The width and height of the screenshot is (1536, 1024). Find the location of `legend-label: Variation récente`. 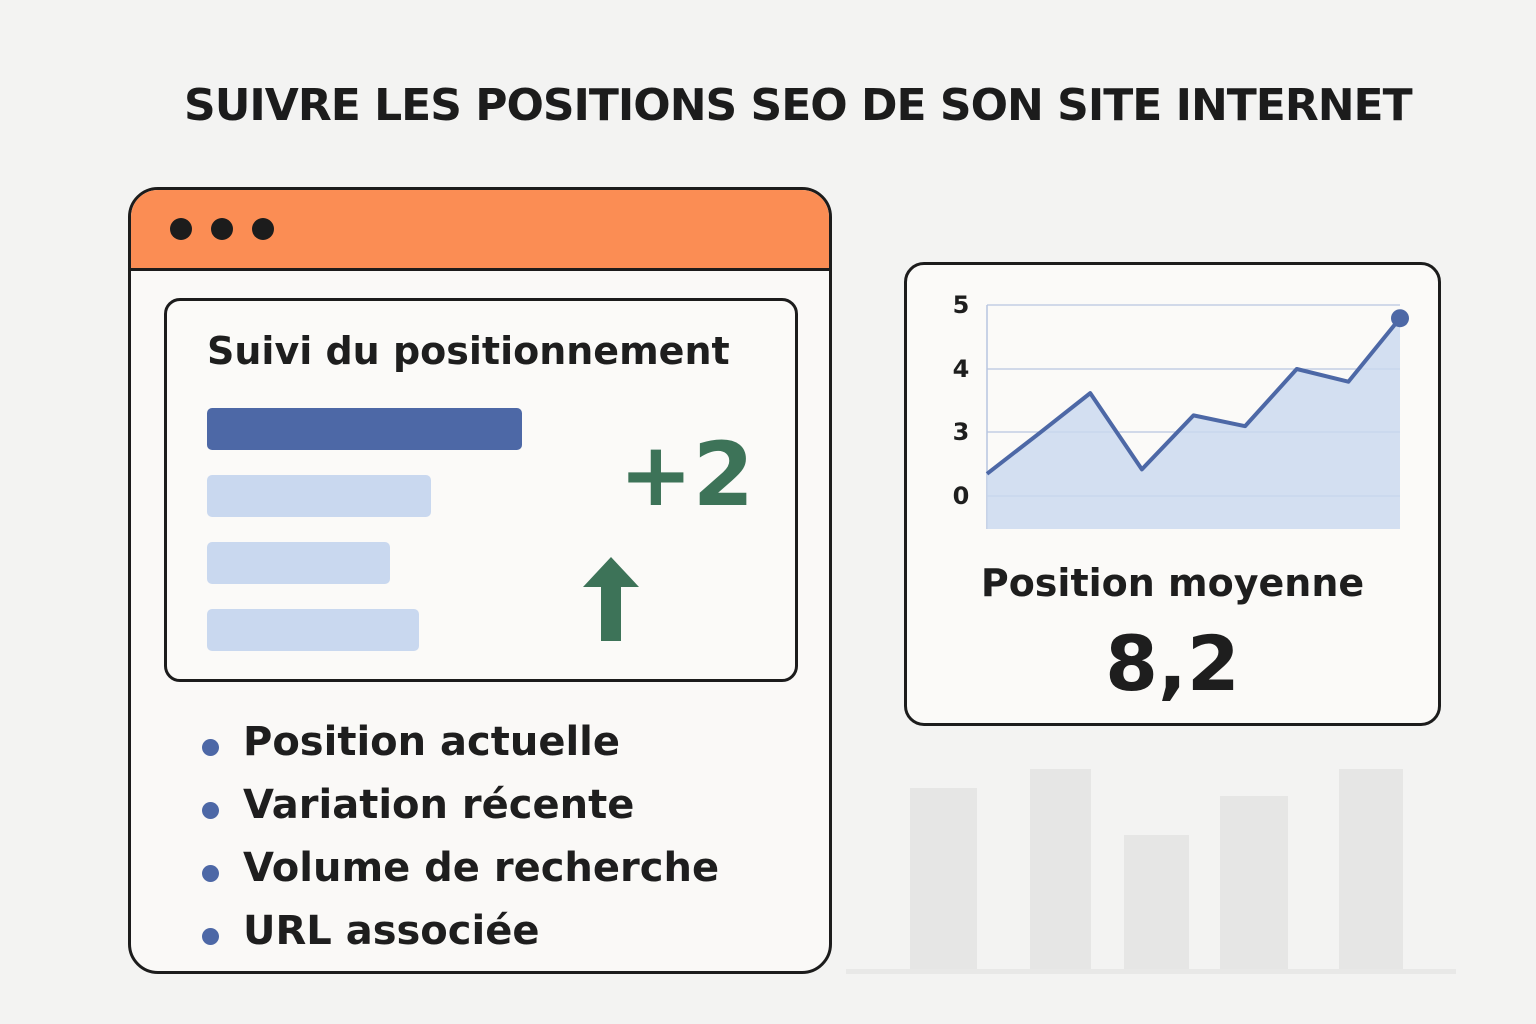

legend-label: Variation récente is located at coordinates (439, 805).